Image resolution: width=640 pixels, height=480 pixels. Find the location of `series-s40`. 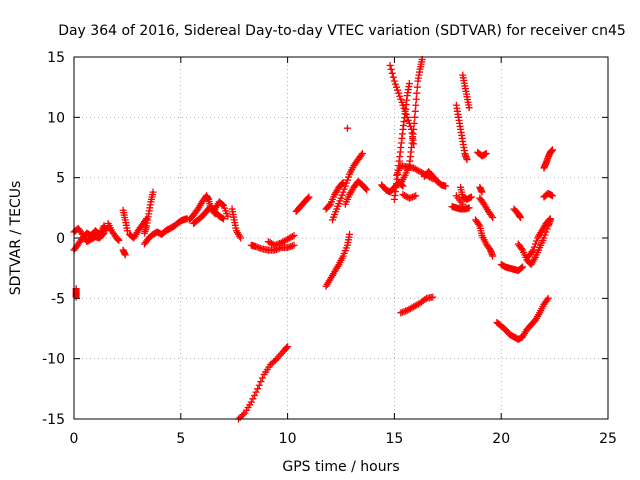

series-s40 is located at coordinates (522, 318).